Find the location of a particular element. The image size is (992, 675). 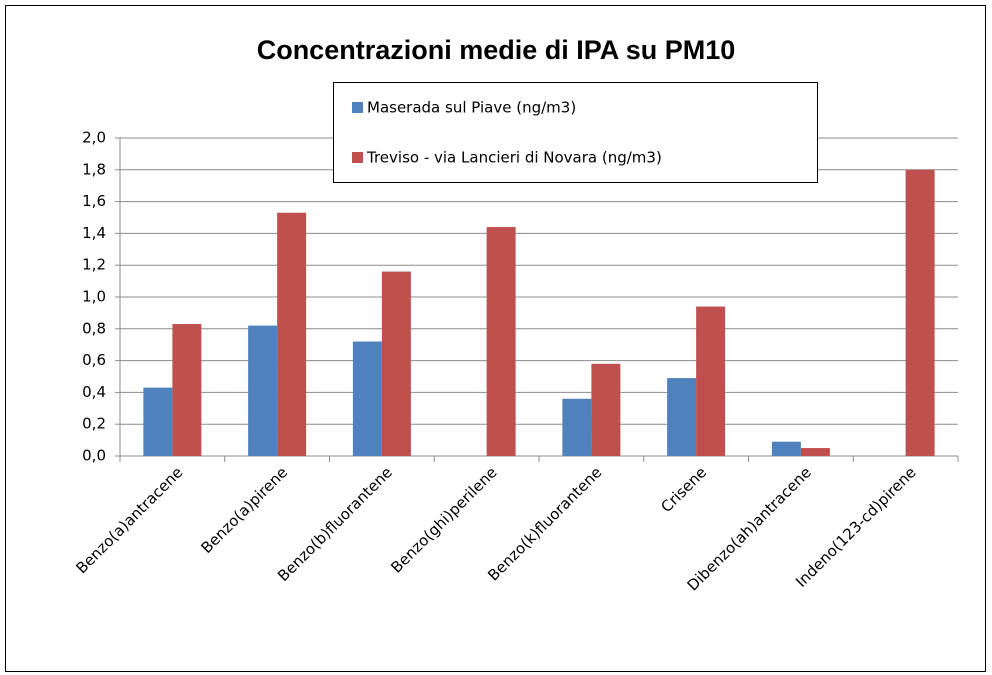

y-tick-label: 1,0 is located at coordinates (94, 297).